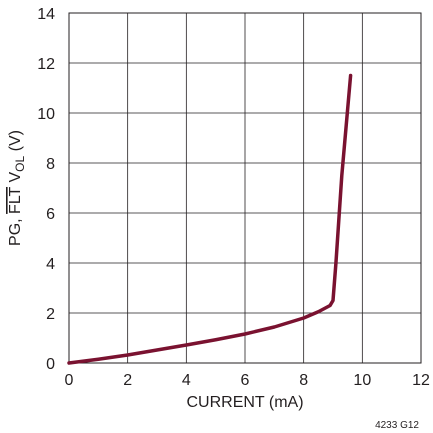  Describe the element at coordinates (362, 380) in the screenshot. I see `x-tick-label-5: 10` at that location.